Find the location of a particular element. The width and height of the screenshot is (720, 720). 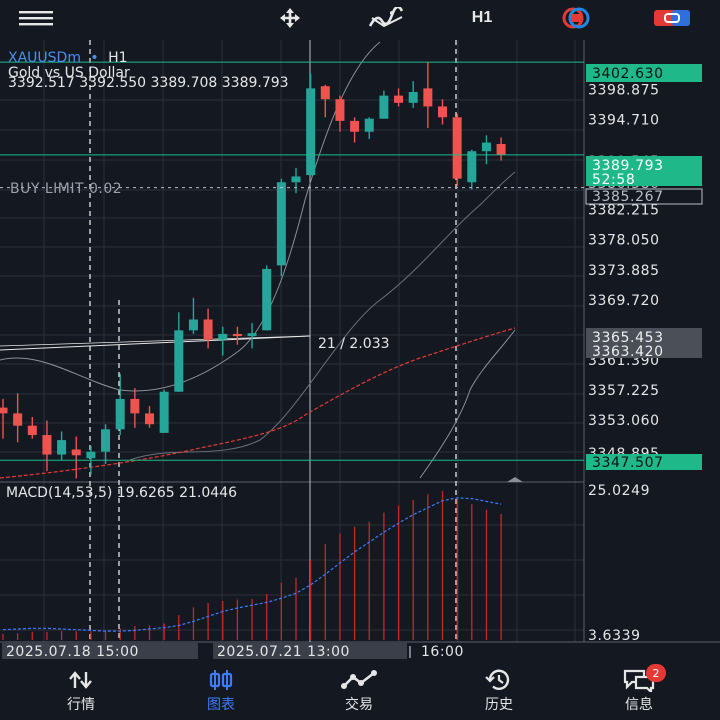

price-tick-label: 3373.885 is located at coordinates (624, 271).